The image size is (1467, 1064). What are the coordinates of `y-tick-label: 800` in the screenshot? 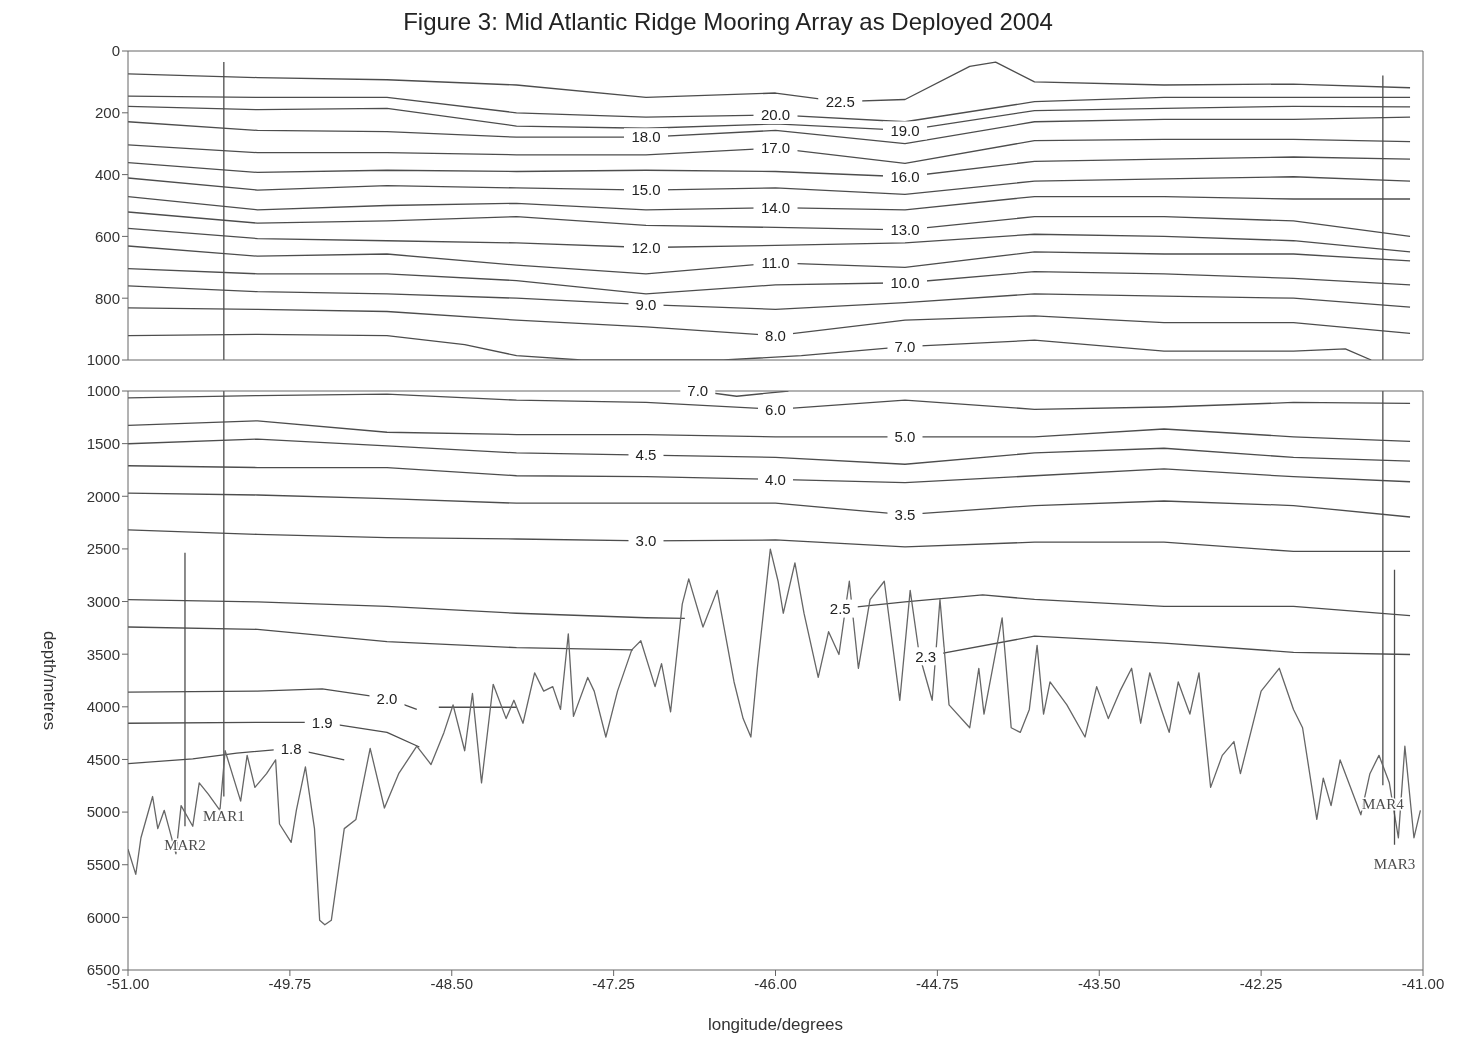 It's located at (107, 298).